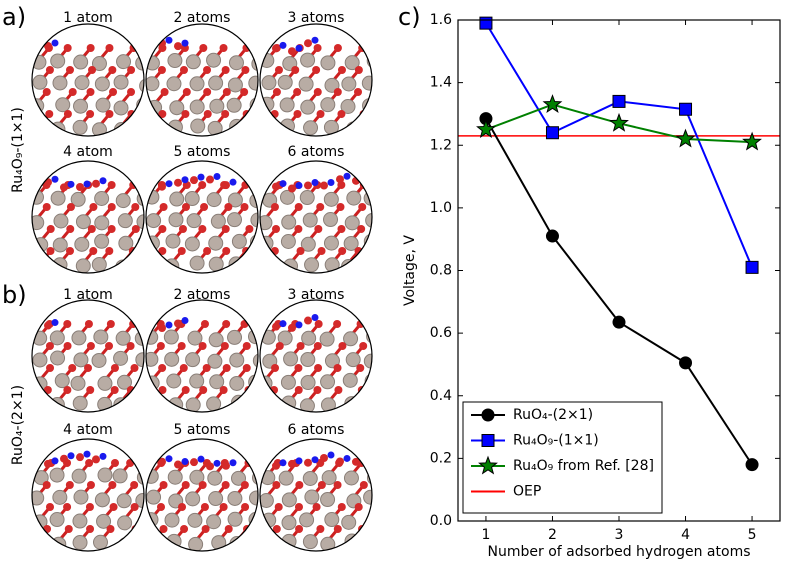 The width and height of the screenshot is (787, 573). Describe the element at coordinates (619, 535) in the screenshot. I see `x-tick-label: 3` at that location.